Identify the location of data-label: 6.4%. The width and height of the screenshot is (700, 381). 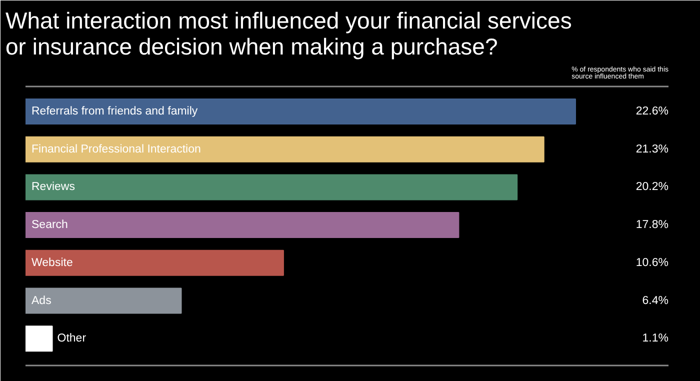
(655, 300).